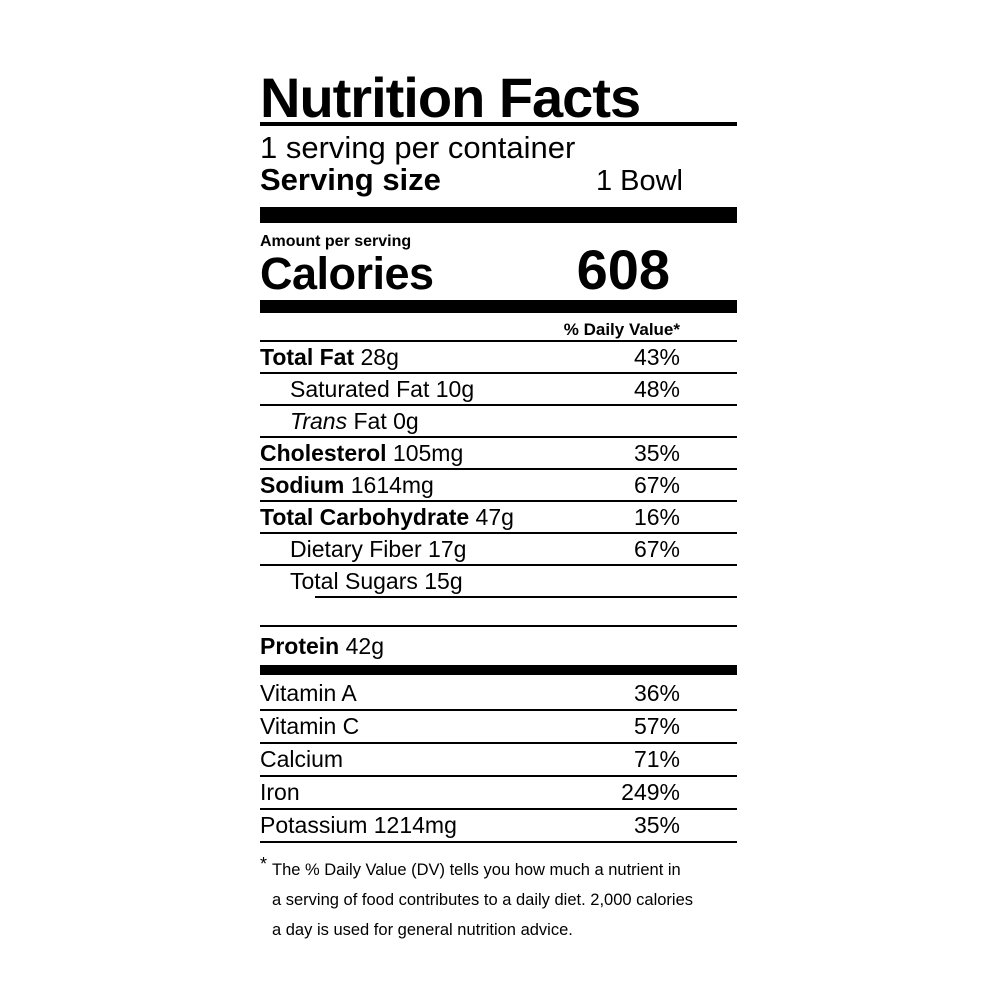 This screenshot has width=1000, height=1000. I want to click on daily-value-header: % Daily Value*, so click(498, 327).